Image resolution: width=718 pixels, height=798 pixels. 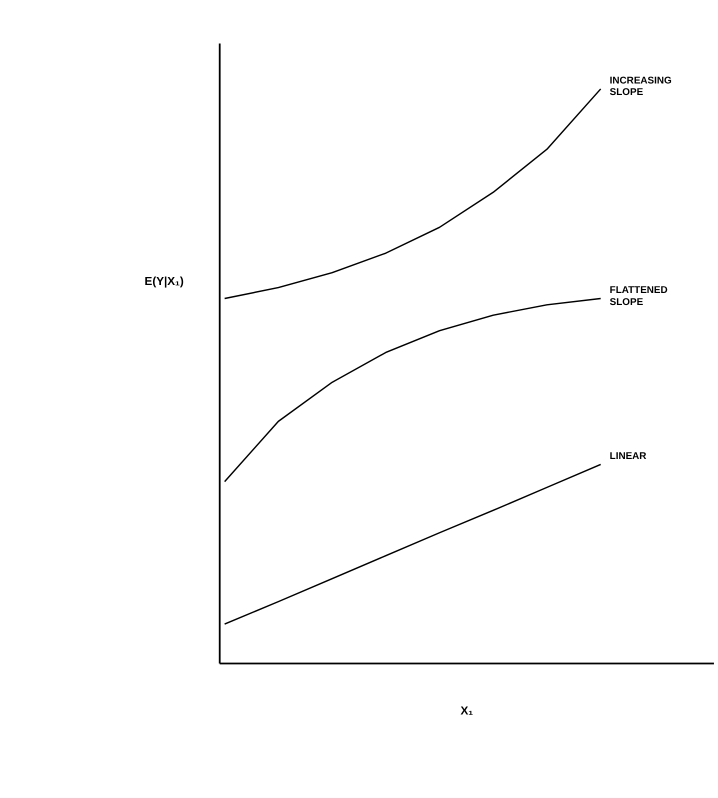 I want to click on series-label: INCREASING SLOPE, so click(x=641, y=87).